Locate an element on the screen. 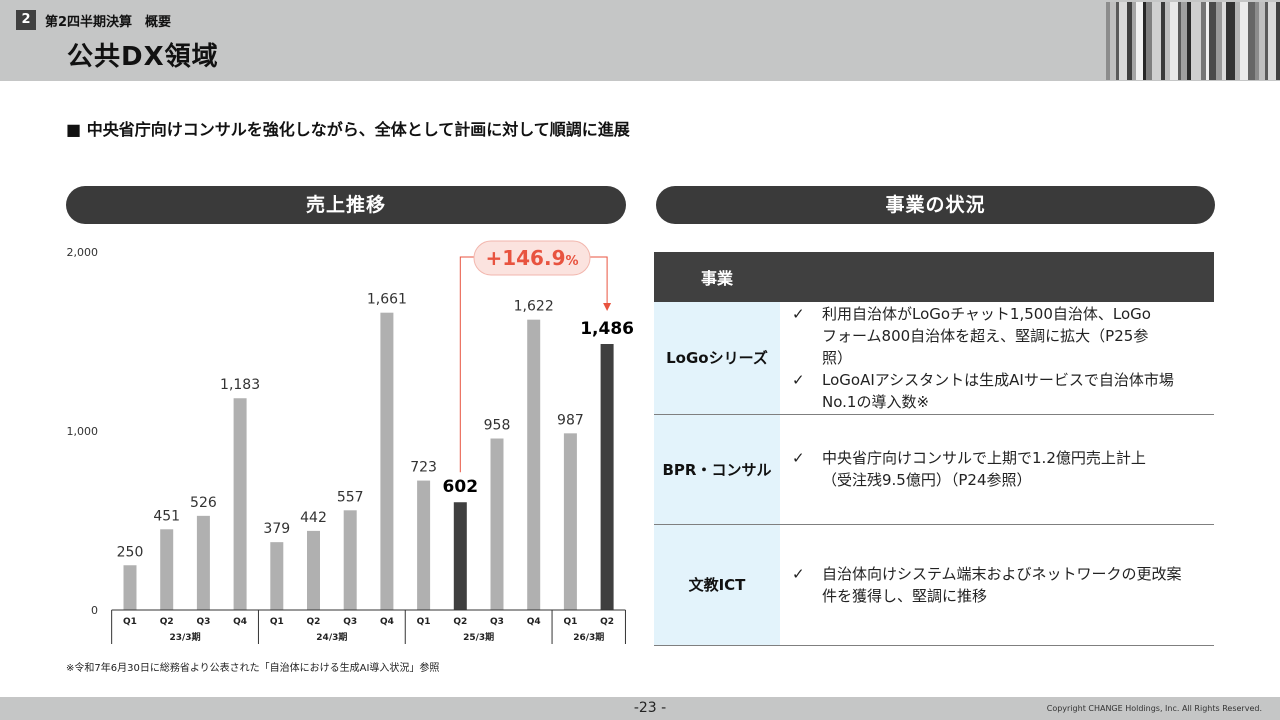  detail-line: 件を獲得し、堅調に推移 is located at coordinates (905, 595).